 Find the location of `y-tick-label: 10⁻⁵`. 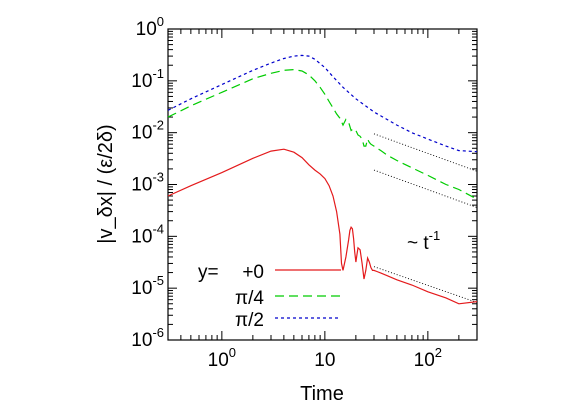

y-tick-label: 10⁻⁵ is located at coordinates (147, 286).